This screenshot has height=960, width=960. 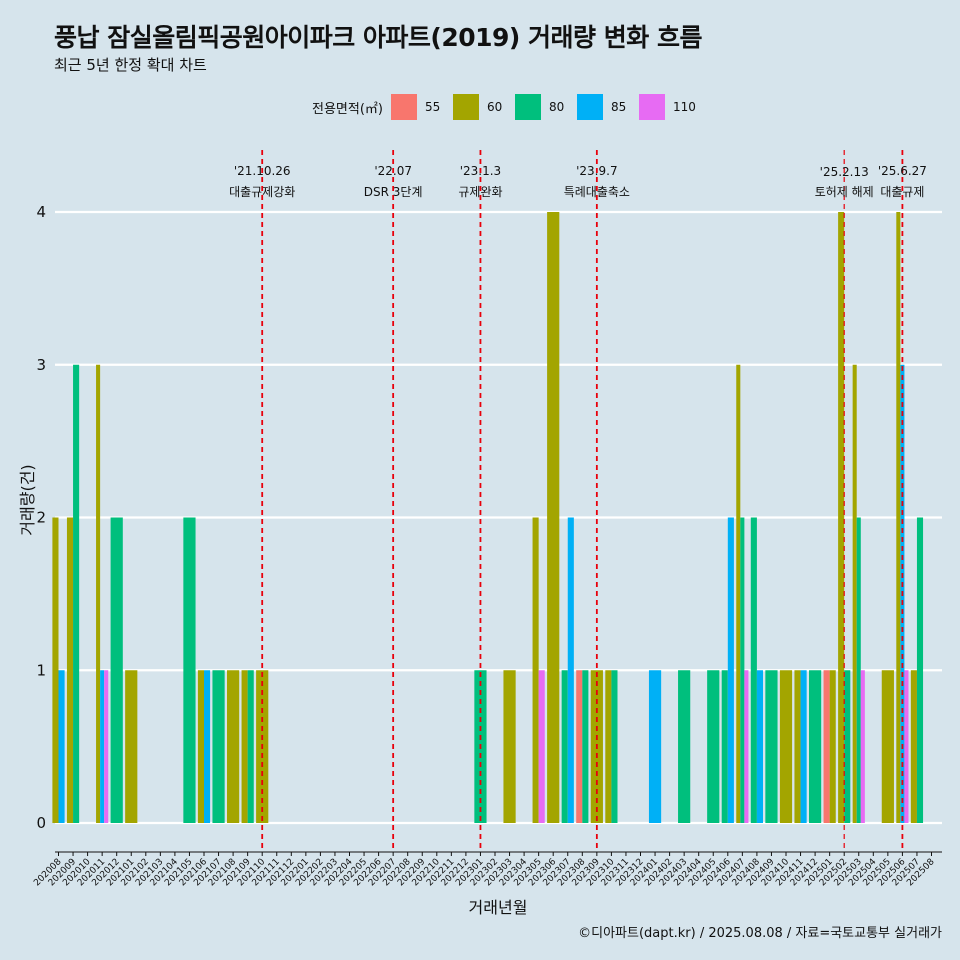 What do you see at coordinates (480, 171) in the screenshot?
I see `event-date-2: '23.1.3` at bounding box center [480, 171].